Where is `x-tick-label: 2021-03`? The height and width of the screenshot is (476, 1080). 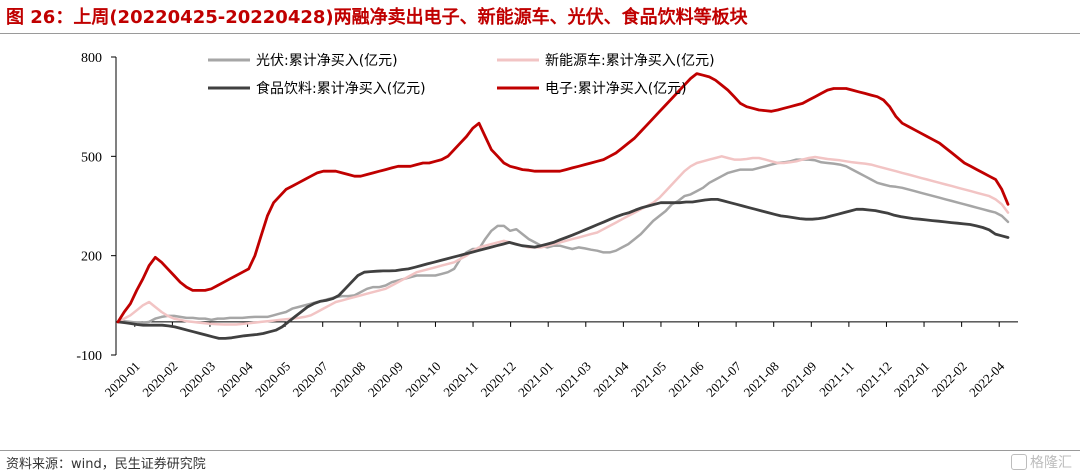
x-tick-label: 2021-03 is located at coordinates (573, 379).